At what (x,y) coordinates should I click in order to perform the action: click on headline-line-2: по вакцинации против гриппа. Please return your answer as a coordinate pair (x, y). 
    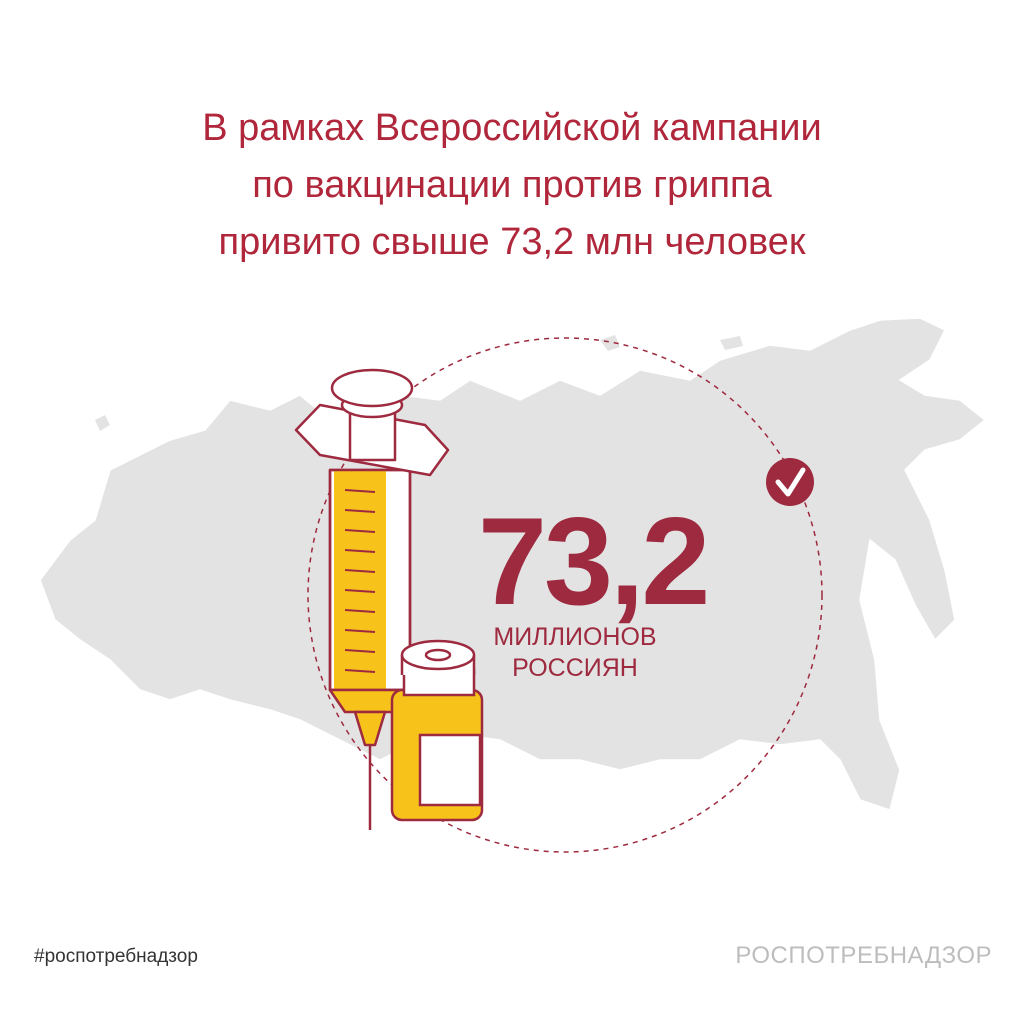
    Looking at the image, I should click on (512, 185).